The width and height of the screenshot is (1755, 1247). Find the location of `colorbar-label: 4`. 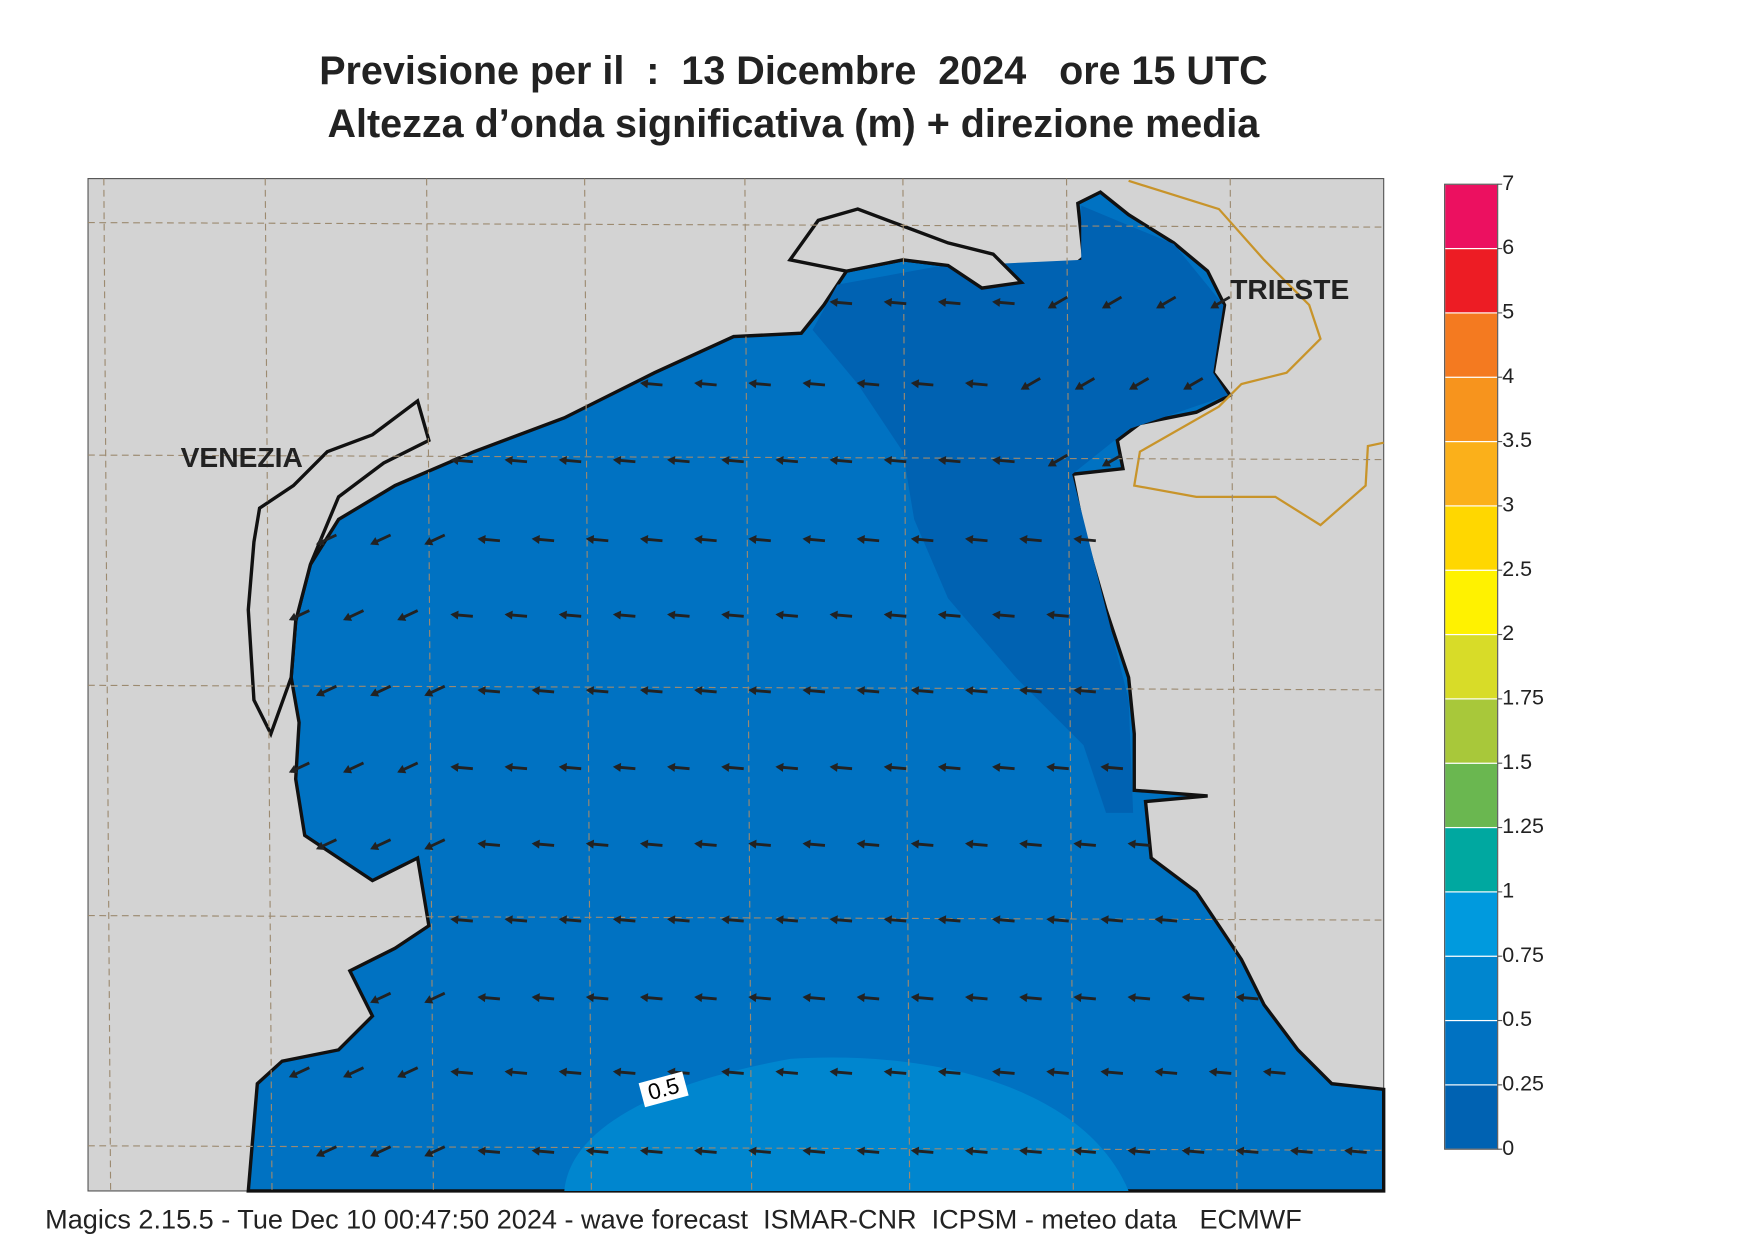

colorbar-label: 4 is located at coordinates (1508, 376).